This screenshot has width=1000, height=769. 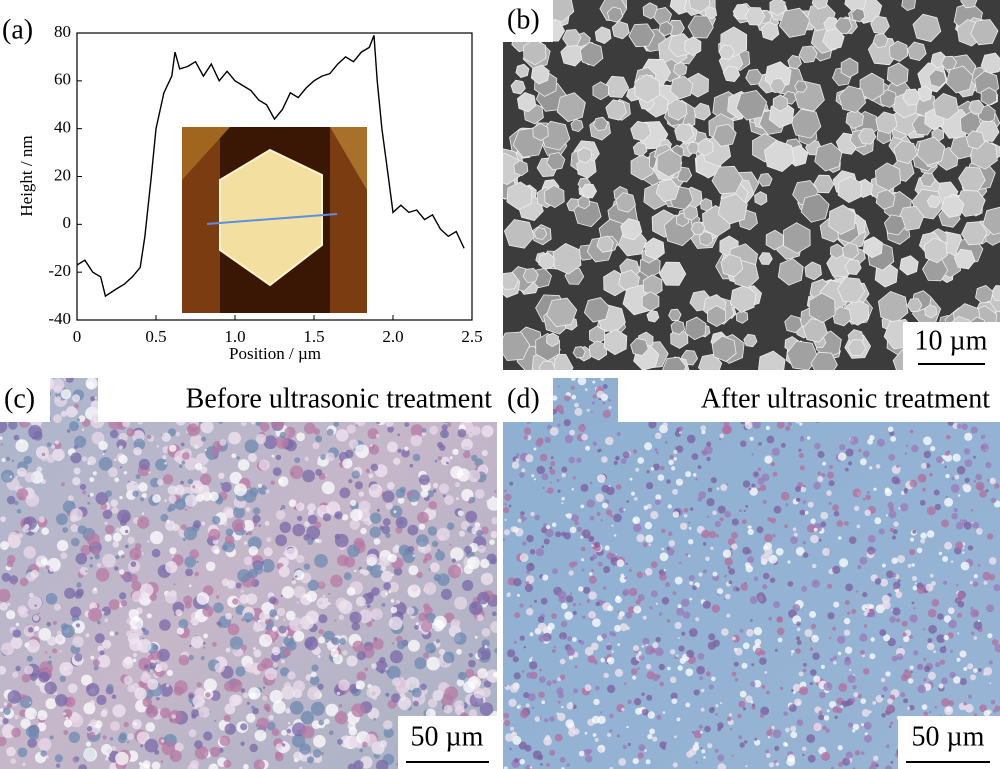 What do you see at coordinates (155, 336) in the screenshot?
I see `x-tick-label: 0.5` at bounding box center [155, 336].